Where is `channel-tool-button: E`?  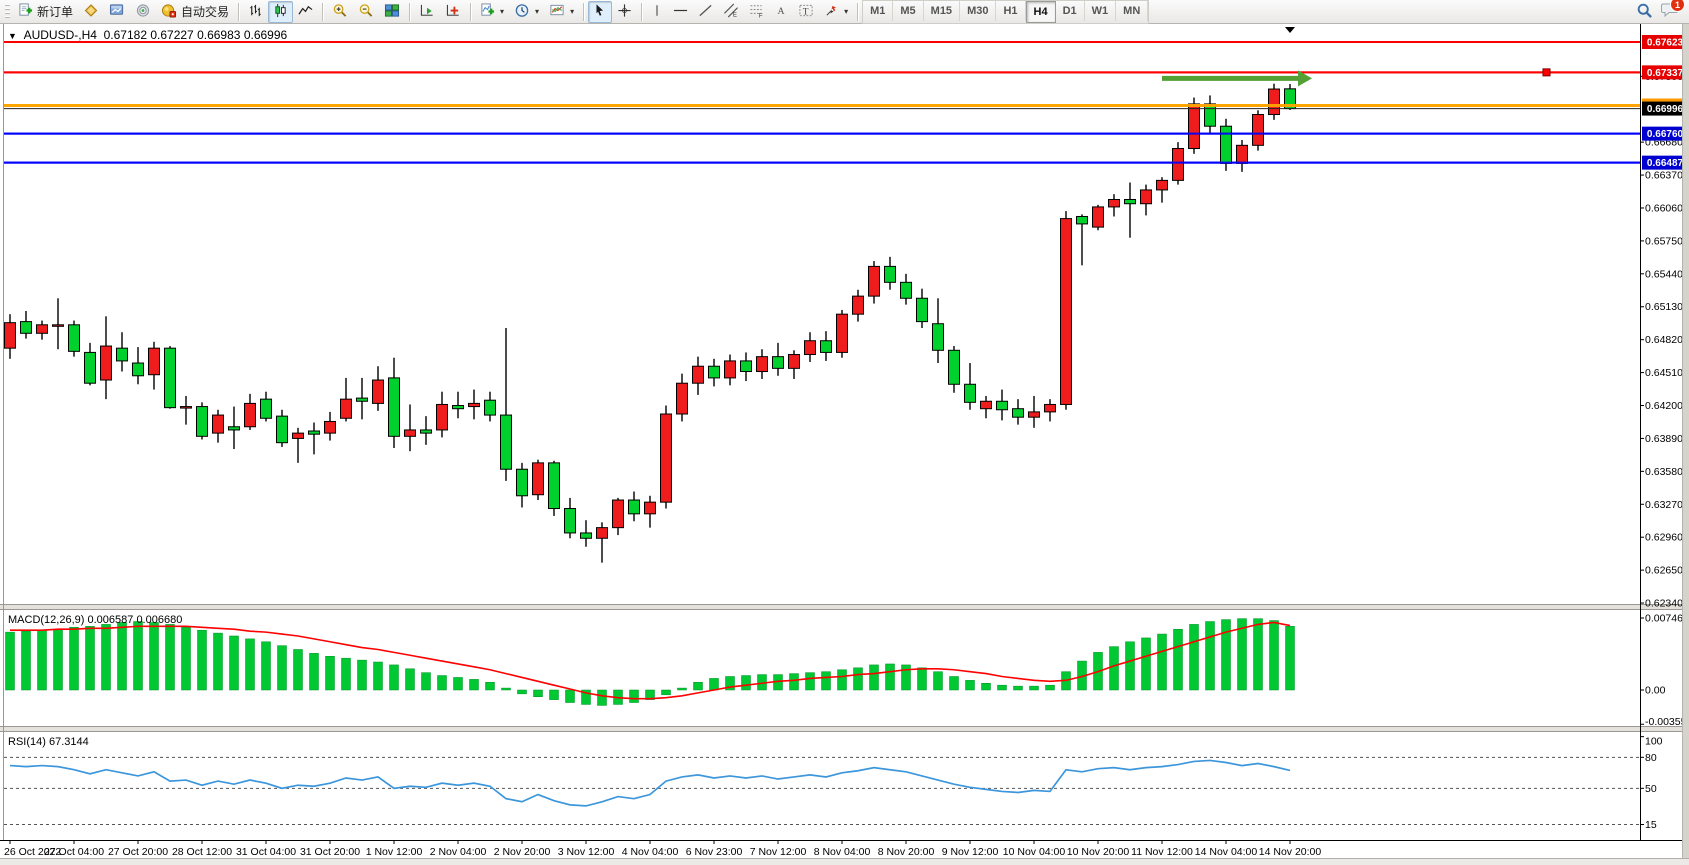
channel-tool-button: E is located at coordinates (731, 12).